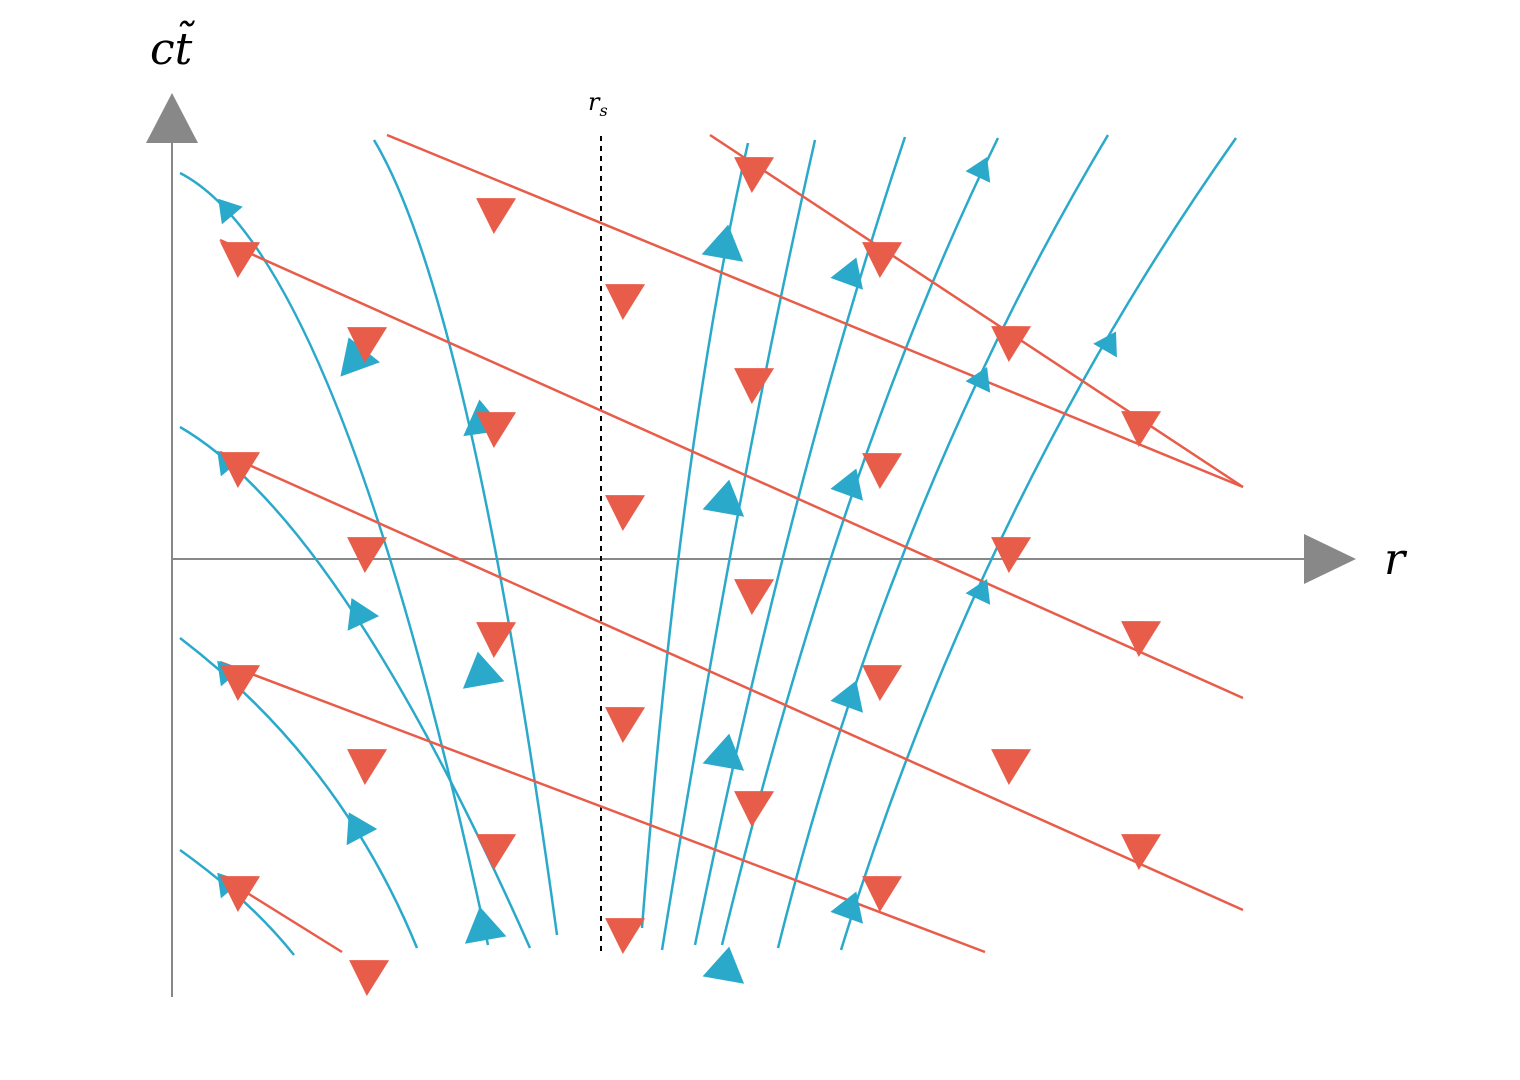 This screenshot has height=1080, width=1520. Describe the element at coordinates (594, 102) in the screenshot. I see `horizon-label-main: r` at that location.